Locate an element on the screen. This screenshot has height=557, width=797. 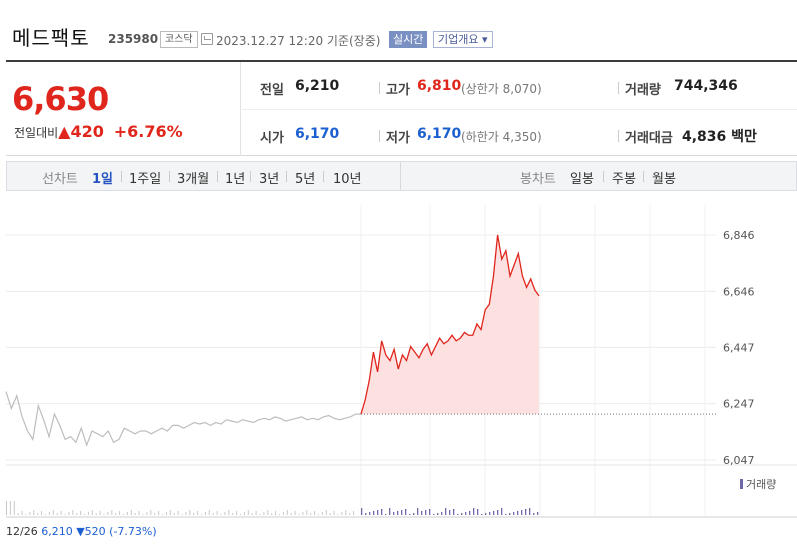
stock-name: 메드팩토 is located at coordinates (51, 38).